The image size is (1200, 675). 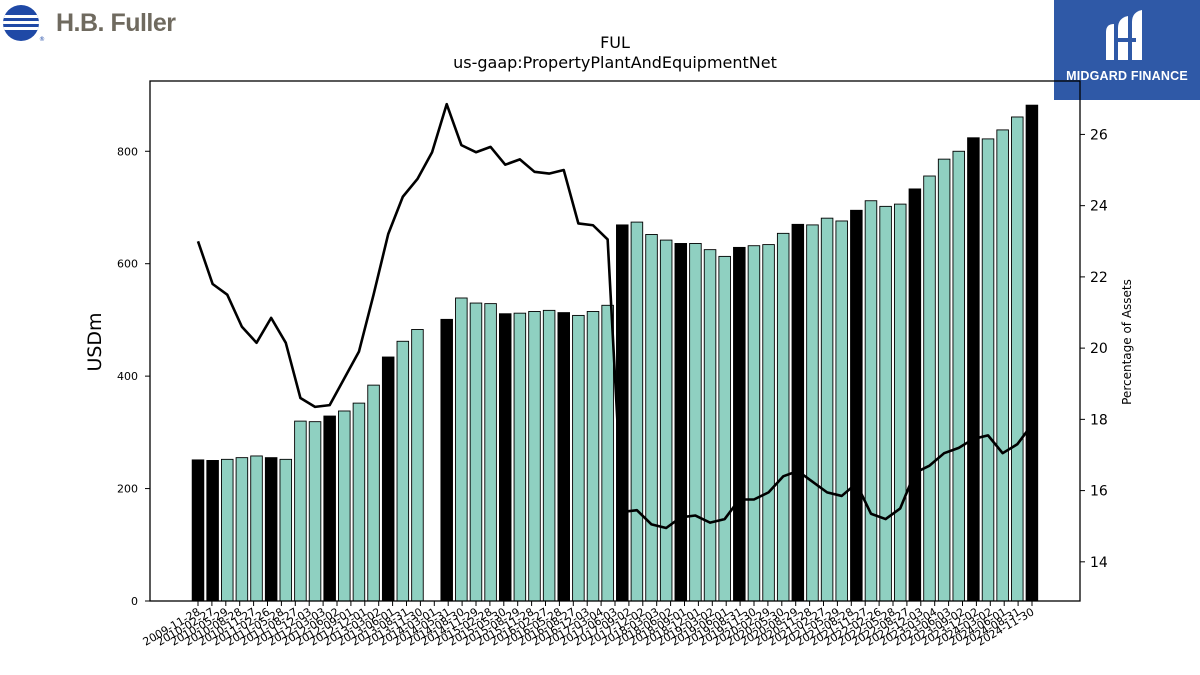 I want to click on y-axis-label: USDm, so click(x=95, y=341).